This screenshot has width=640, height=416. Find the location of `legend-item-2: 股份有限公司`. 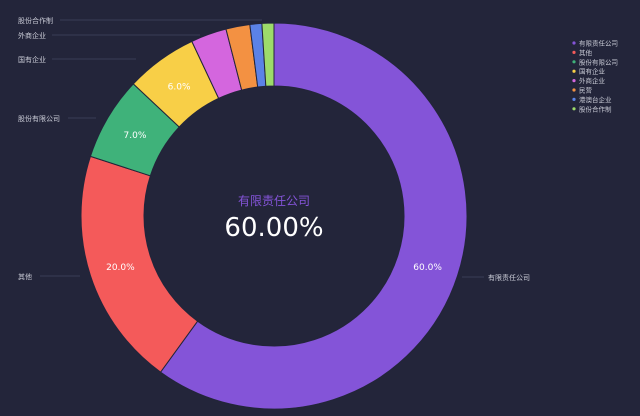

legend-item-2: 股份有限公司 is located at coordinates (595, 61).